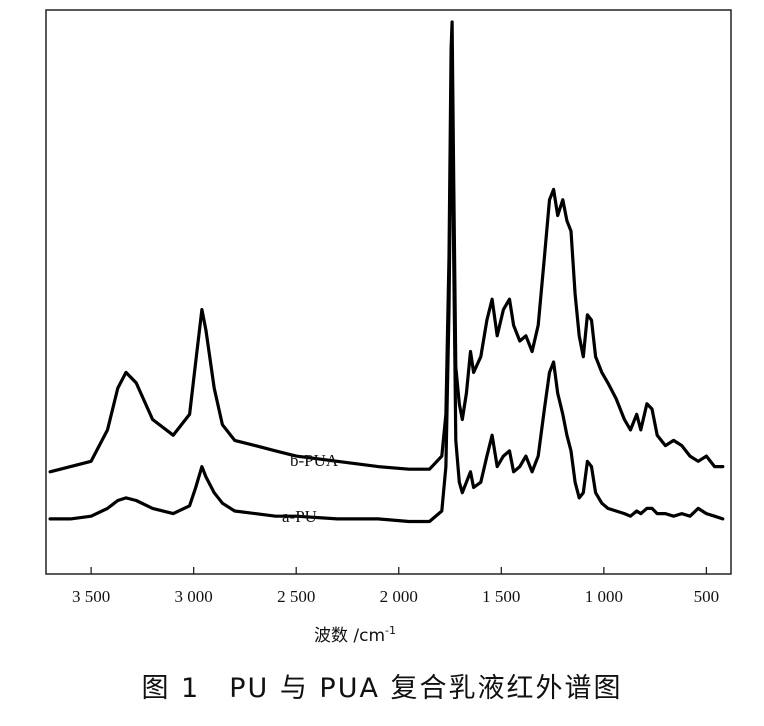 This screenshot has width=764, height=726. I want to click on figure-caption: 图 1 PU 与 PUA 复合乳液红外谱图, so click(382, 688).